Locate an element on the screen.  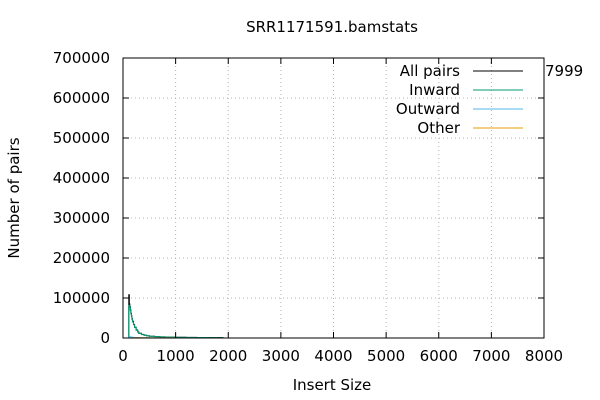
legend-label: Outward is located at coordinates (428, 109).